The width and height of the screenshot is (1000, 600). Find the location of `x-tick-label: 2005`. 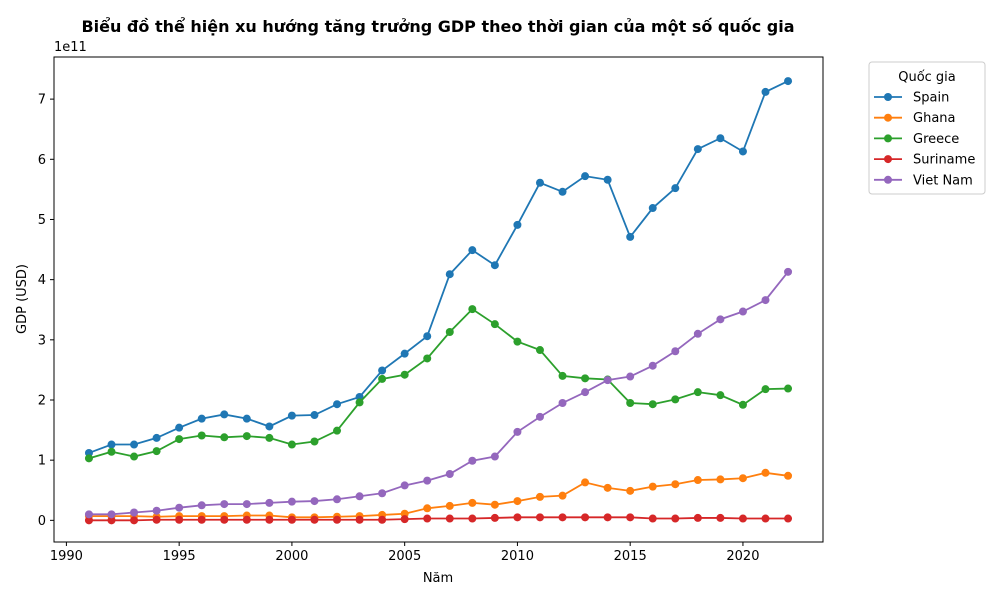

x-tick-label: 2005 is located at coordinates (404, 556).